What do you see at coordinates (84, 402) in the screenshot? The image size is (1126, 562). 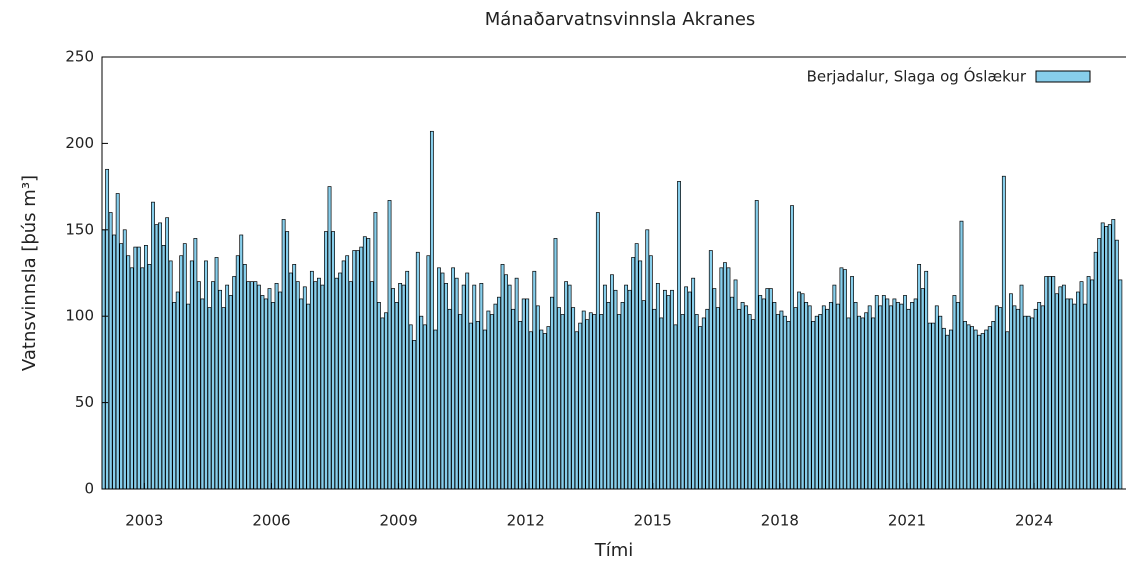 I see `y-tick-label: 50` at bounding box center [84, 402].